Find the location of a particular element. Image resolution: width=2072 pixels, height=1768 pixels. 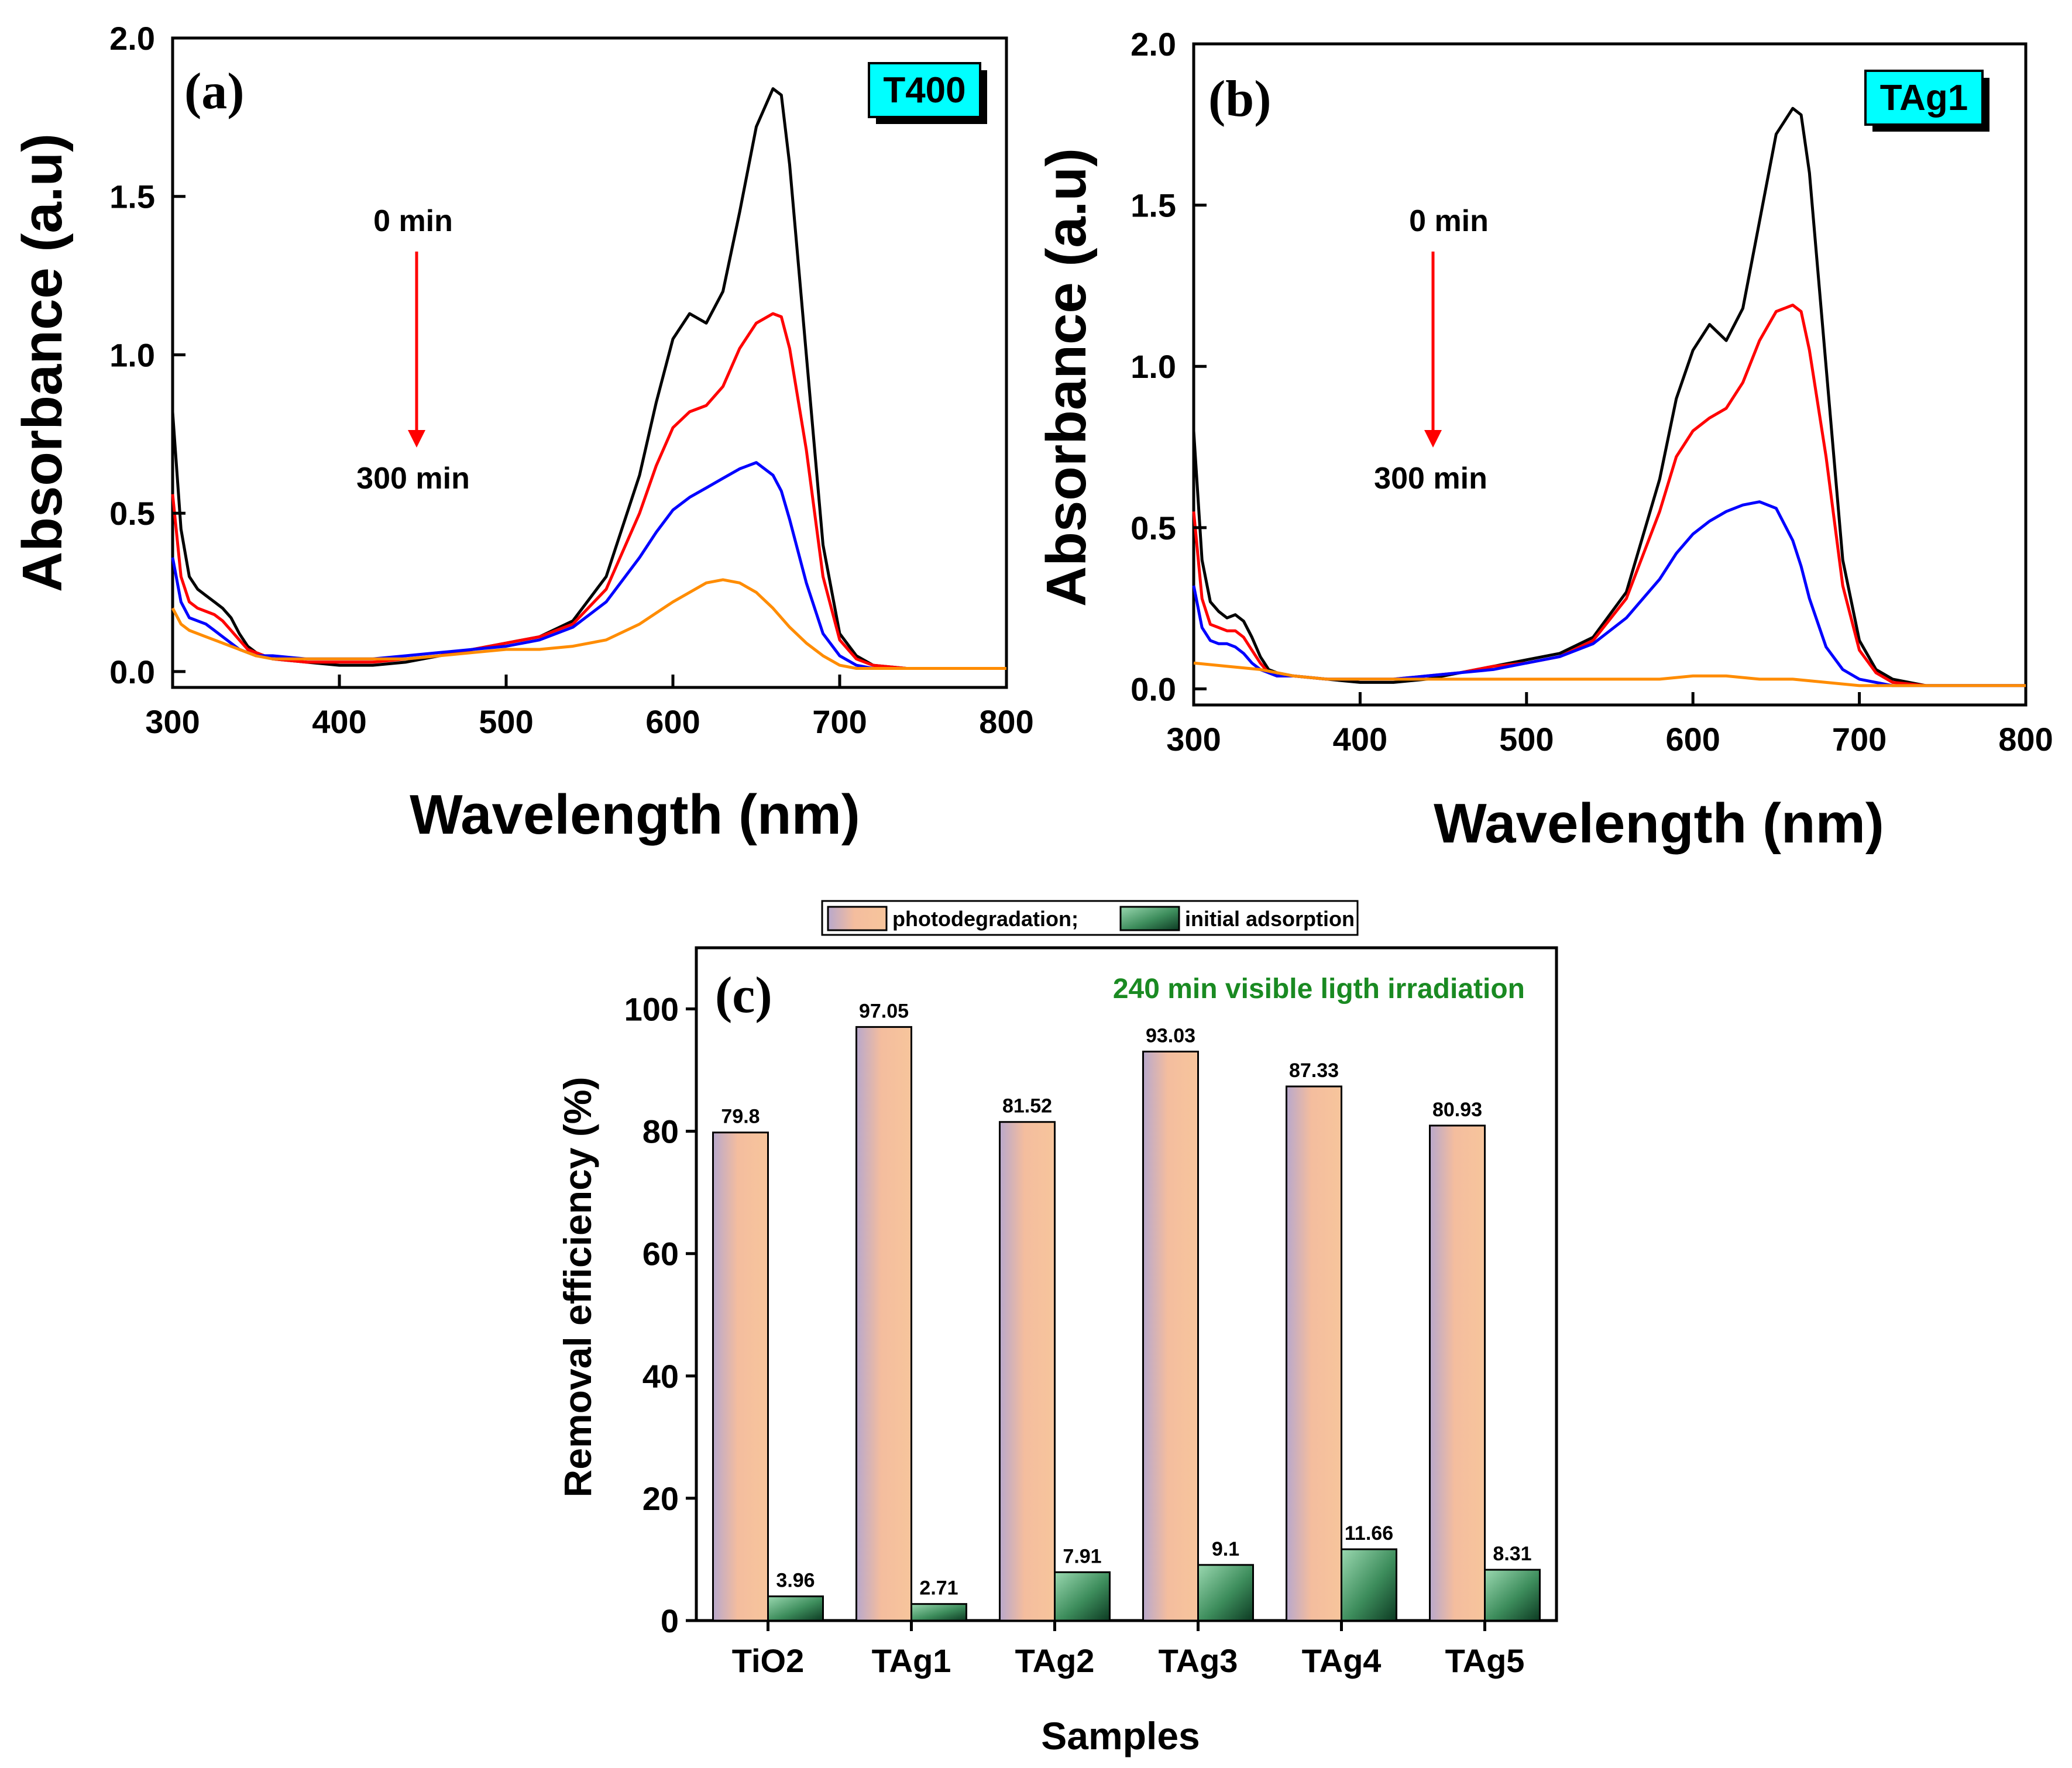

panel-b-lines is located at coordinates (1609, 396).